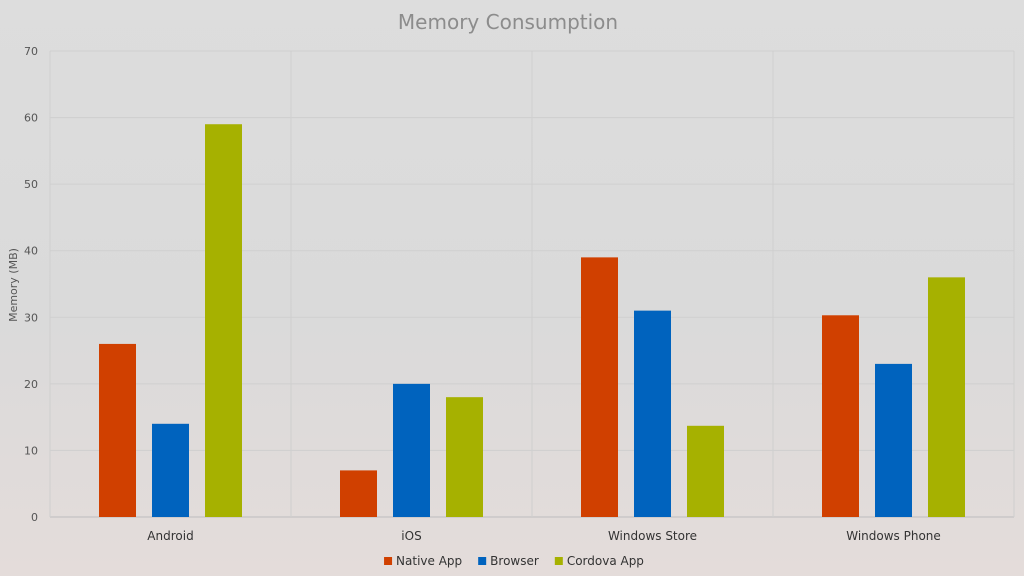 This screenshot has width=1024, height=576. What do you see at coordinates (31, 317) in the screenshot?
I see `y-tick-label: 30` at bounding box center [31, 317].